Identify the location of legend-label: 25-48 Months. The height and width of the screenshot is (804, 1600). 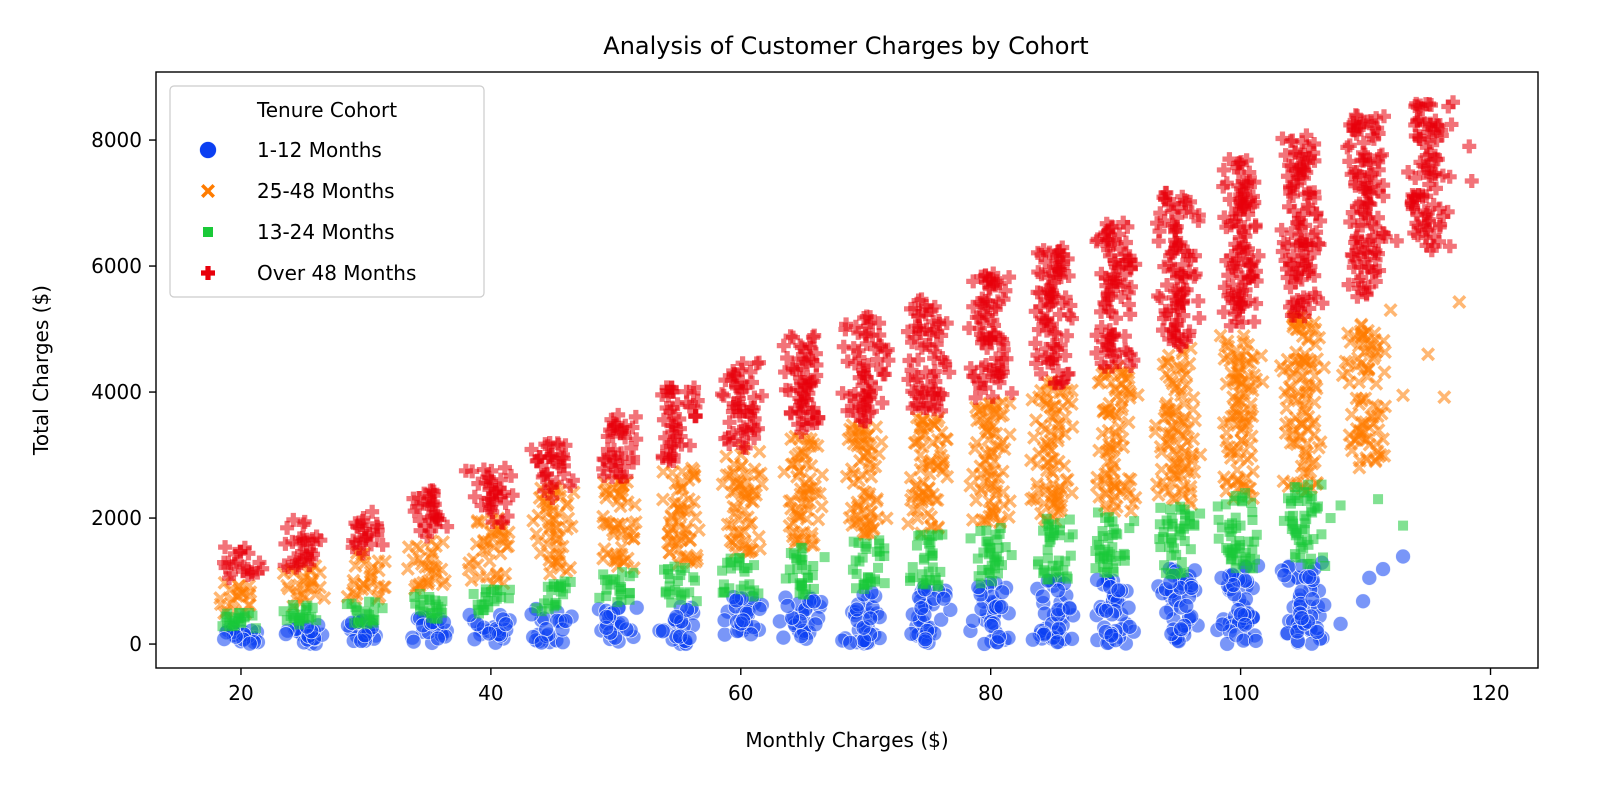
(326, 191).